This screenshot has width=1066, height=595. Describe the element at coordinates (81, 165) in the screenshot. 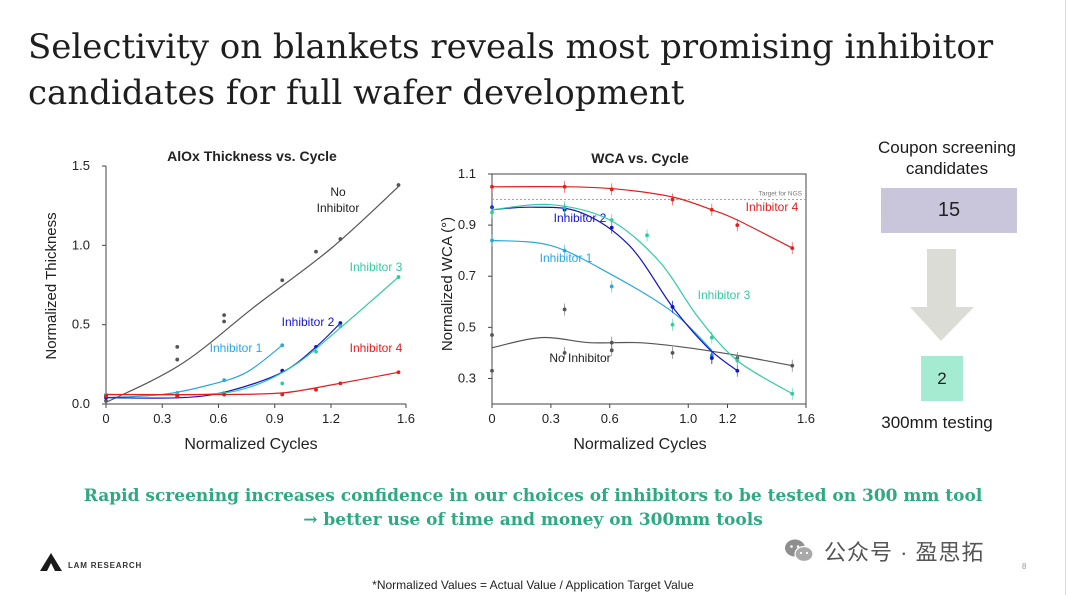

I see `y-tick-label: 1.5` at that location.